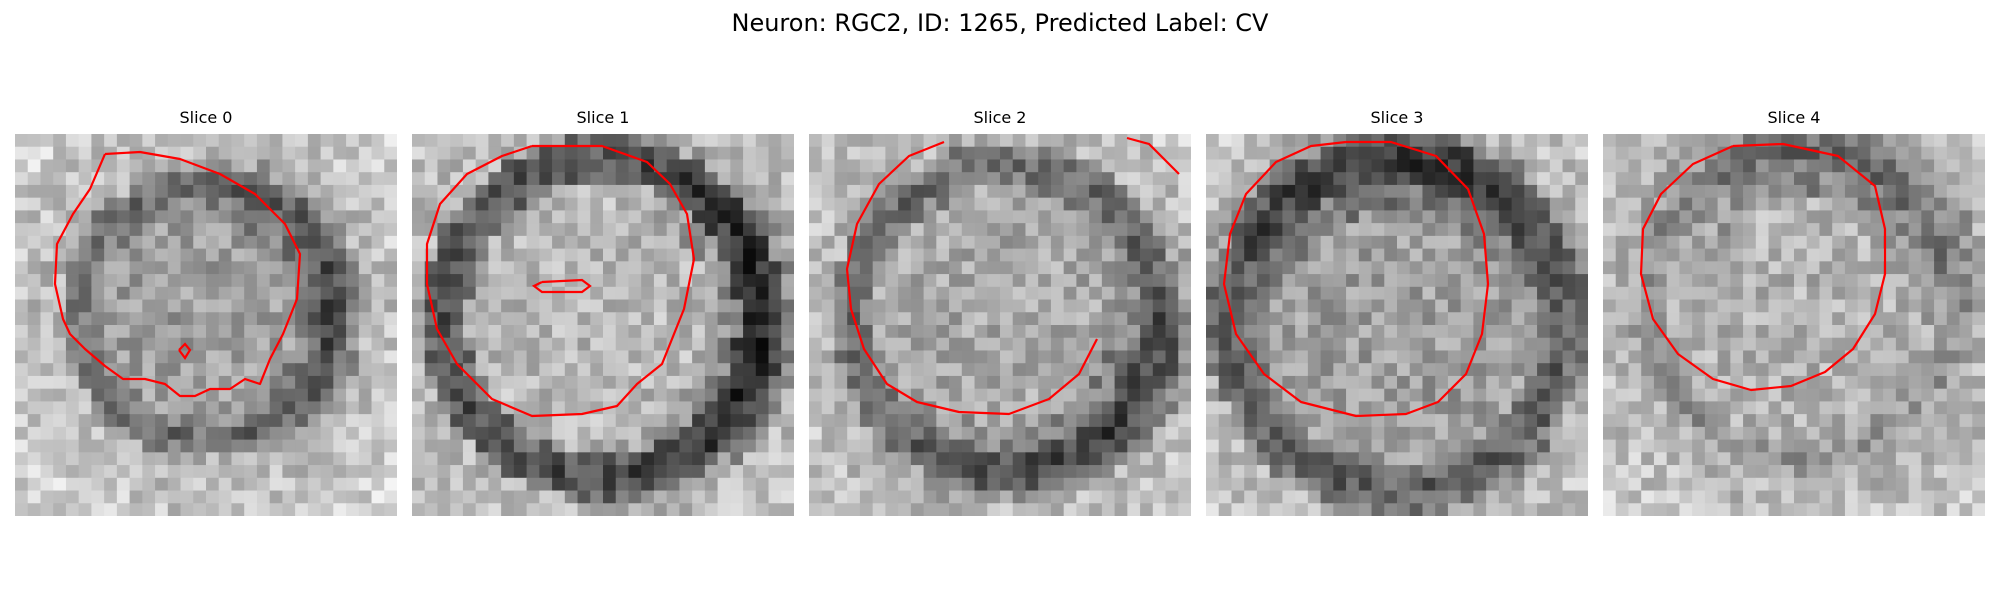  I want to click on slice-title-0: Slice 0, so click(206, 117).